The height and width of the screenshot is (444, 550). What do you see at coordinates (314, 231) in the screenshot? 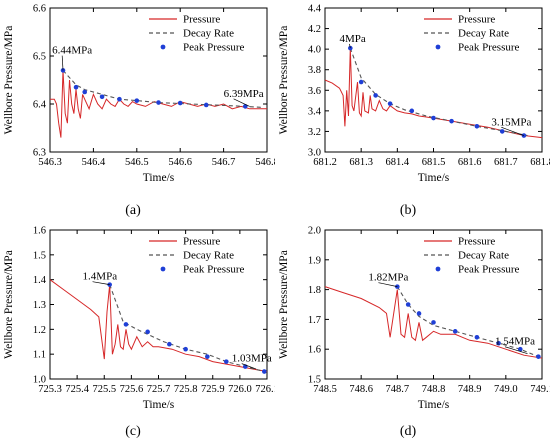
I see `y-tick-label: 2.0` at bounding box center [314, 231].